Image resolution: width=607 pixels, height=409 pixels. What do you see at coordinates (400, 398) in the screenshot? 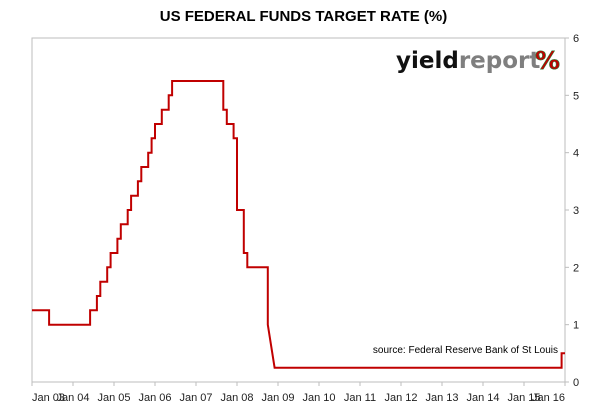
I see `x-tick-label: Jan 12` at bounding box center [400, 398].